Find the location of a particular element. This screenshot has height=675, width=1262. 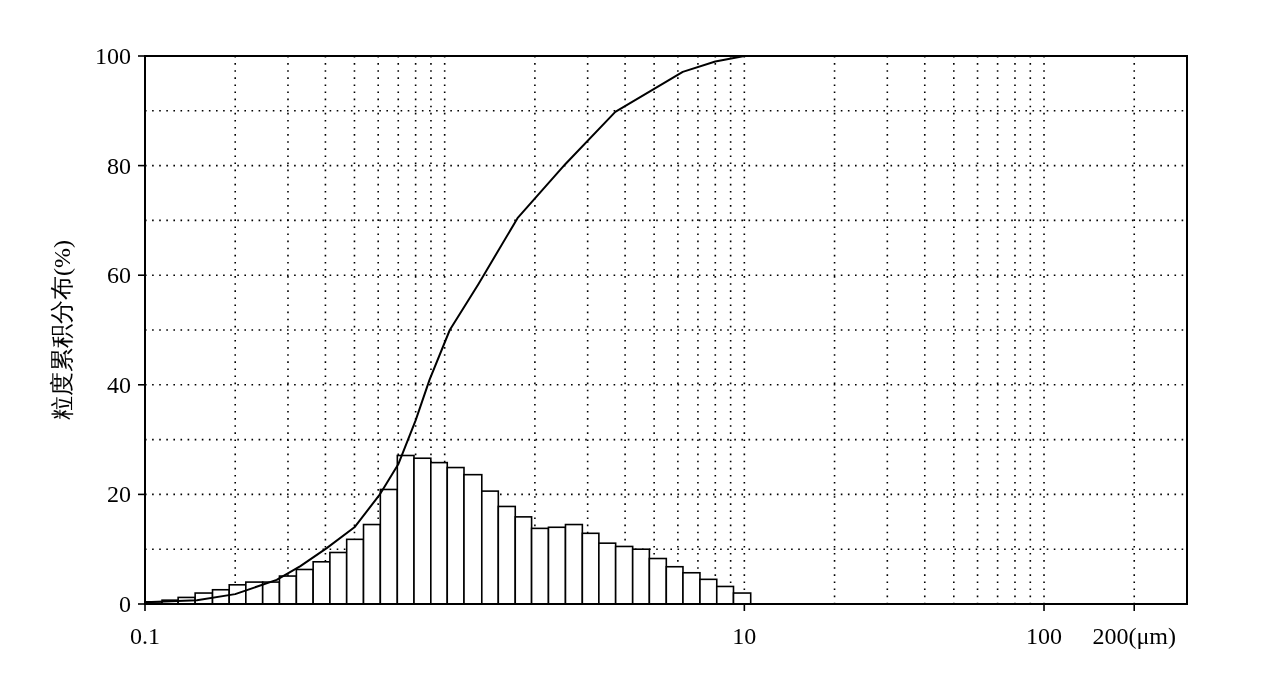

y-tick-label: 40 is located at coordinates (119, 384).